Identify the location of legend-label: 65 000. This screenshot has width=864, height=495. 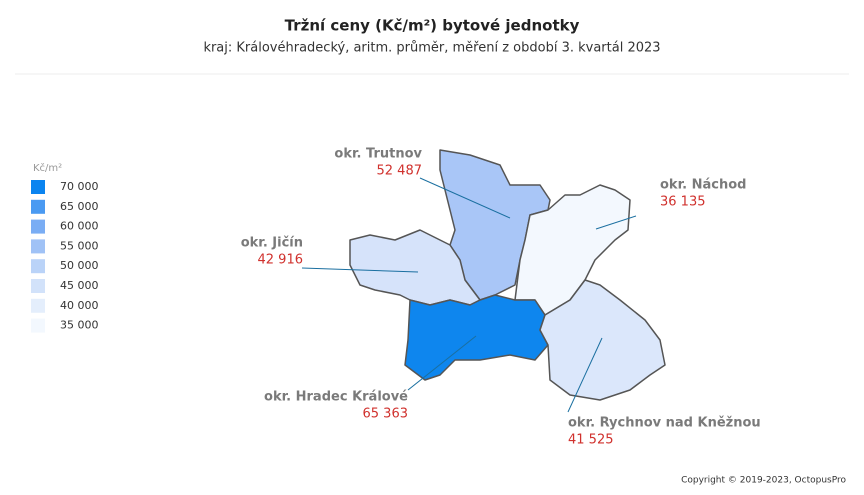
(79, 206).